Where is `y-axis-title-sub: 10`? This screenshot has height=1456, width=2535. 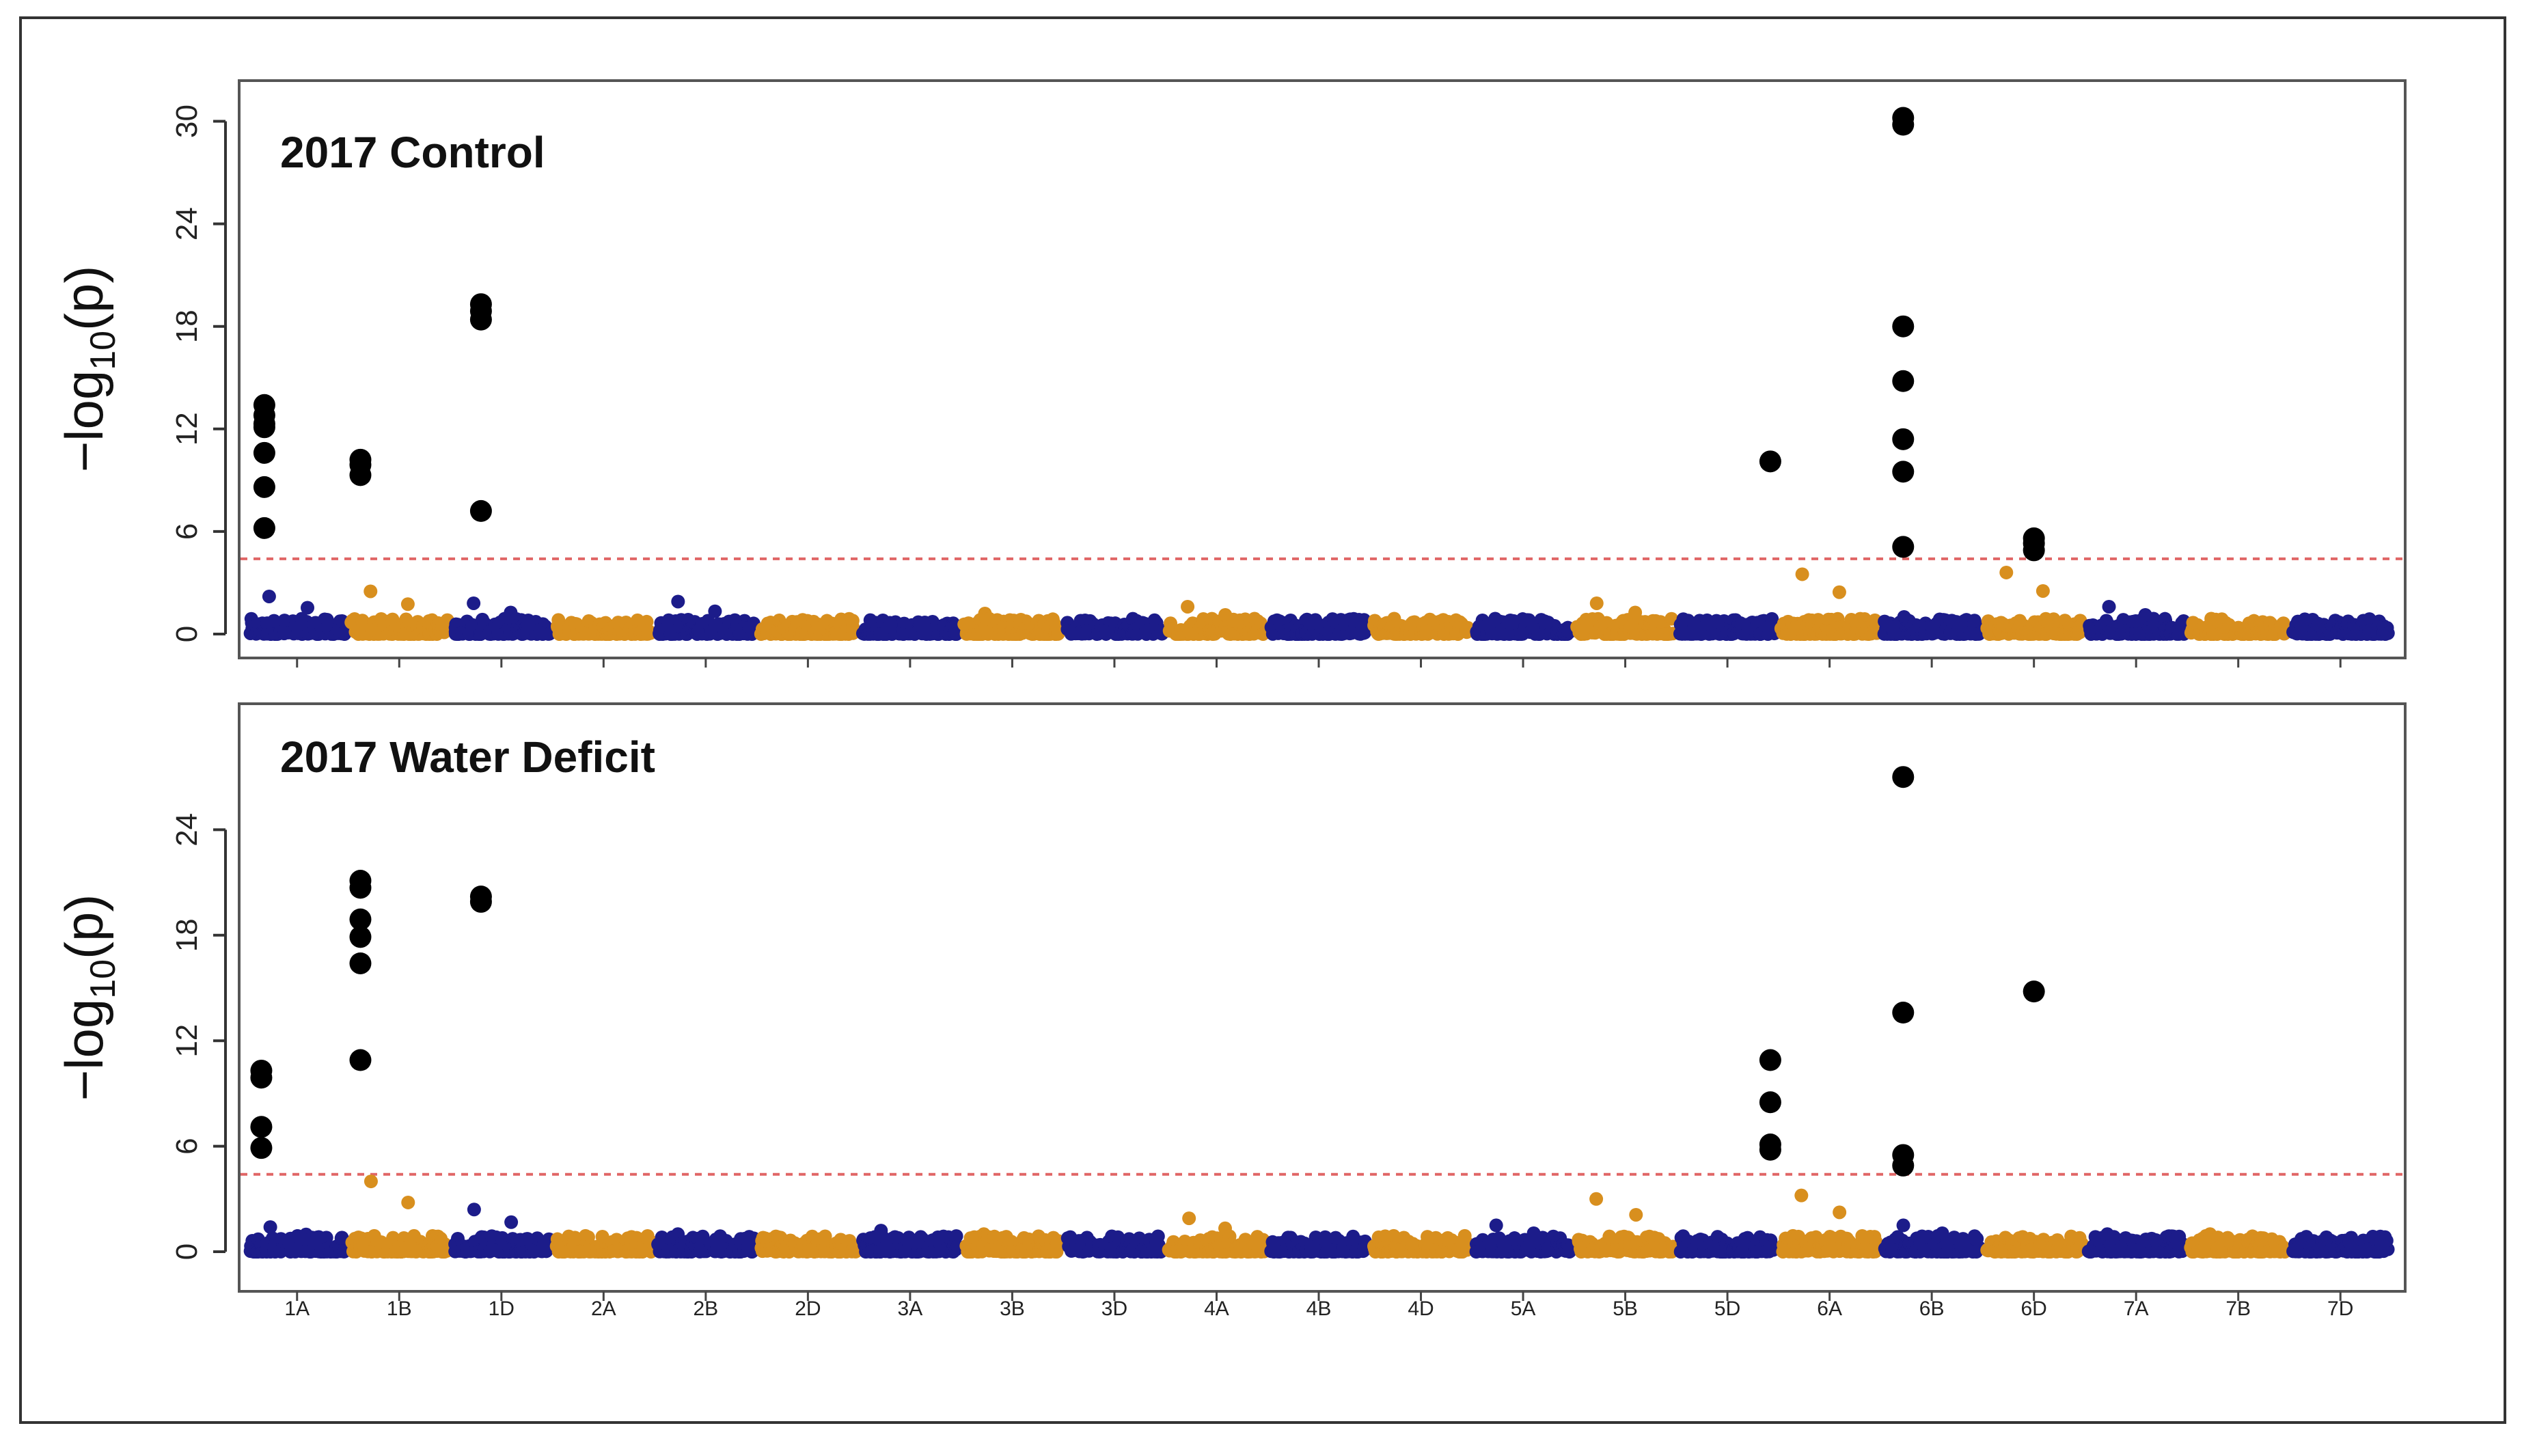 y-axis-title-sub: 10 is located at coordinates (103, 979).